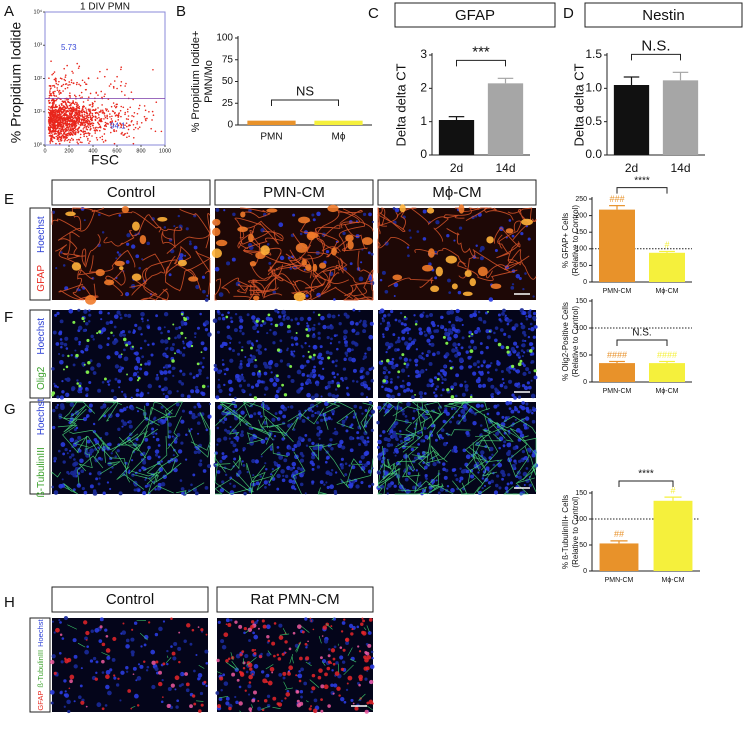 The width and height of the screenshot is (744, 737). What do you see at coordinates (77, 292) in the screenshot?
I see `process` at bounding box center [77, 292].